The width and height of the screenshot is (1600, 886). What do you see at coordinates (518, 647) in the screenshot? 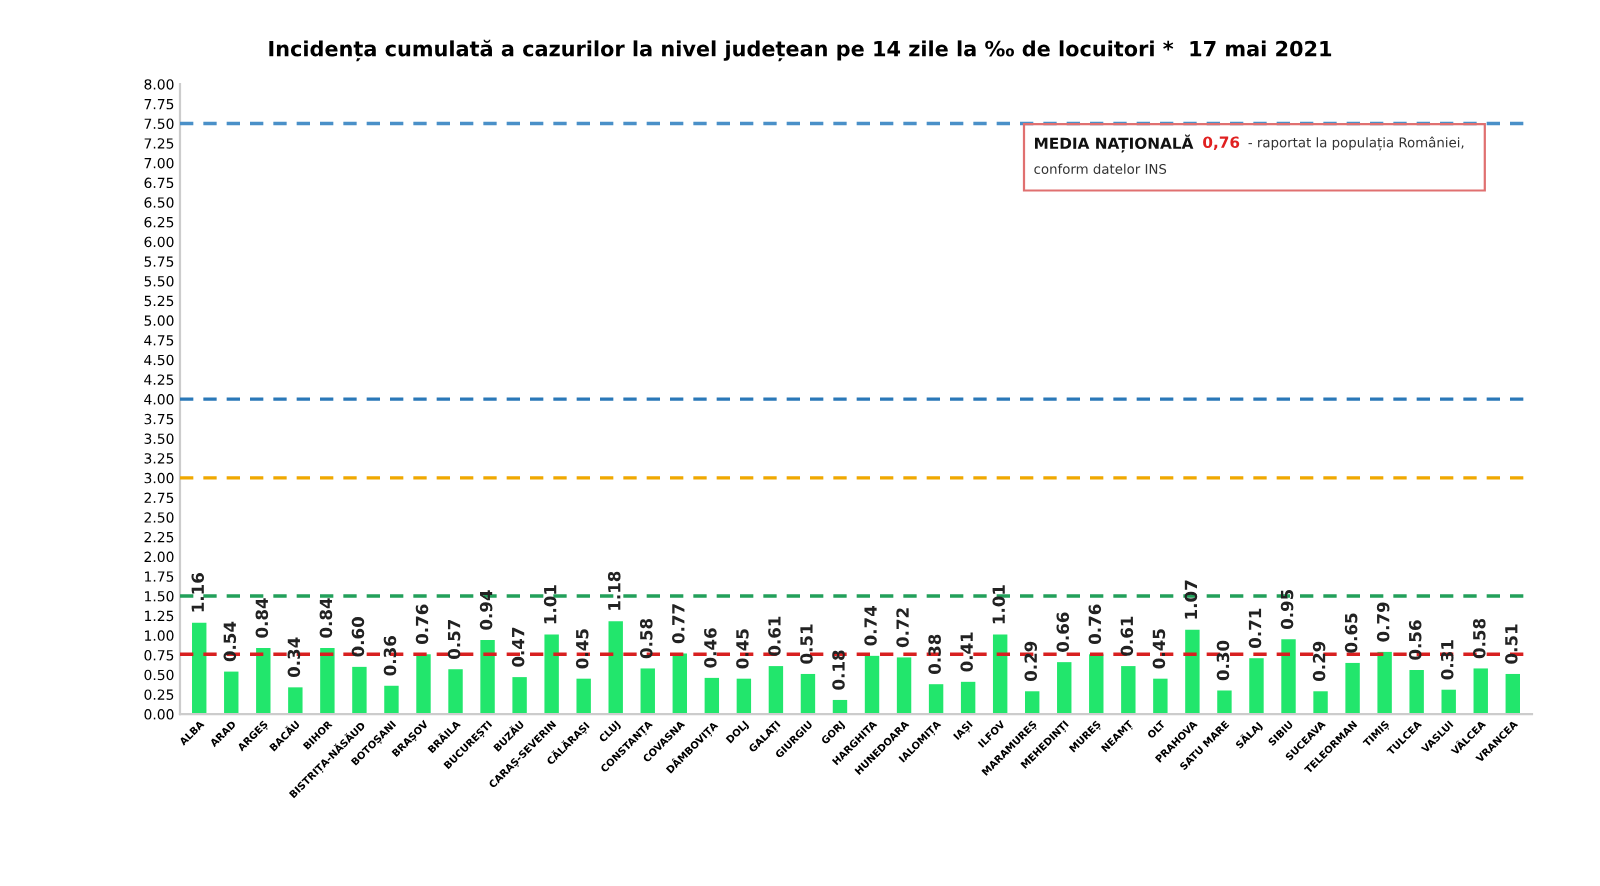
I see `data-label: 0.47` at bounding box center [518, 647].